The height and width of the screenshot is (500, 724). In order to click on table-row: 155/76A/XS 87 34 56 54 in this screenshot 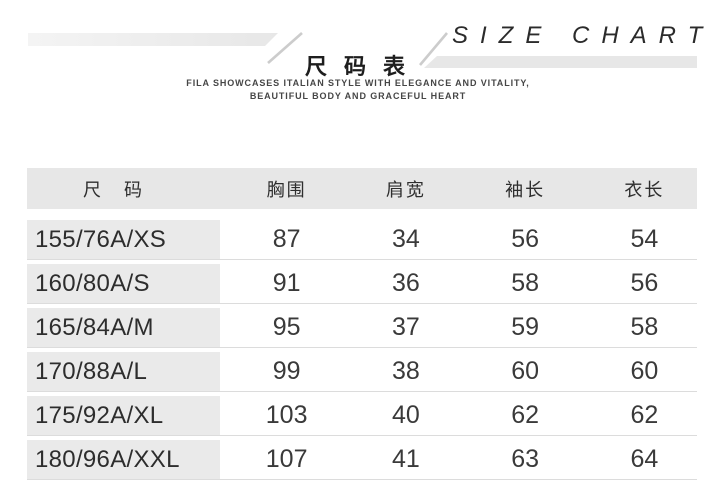, I will do `click(362, 240)`.